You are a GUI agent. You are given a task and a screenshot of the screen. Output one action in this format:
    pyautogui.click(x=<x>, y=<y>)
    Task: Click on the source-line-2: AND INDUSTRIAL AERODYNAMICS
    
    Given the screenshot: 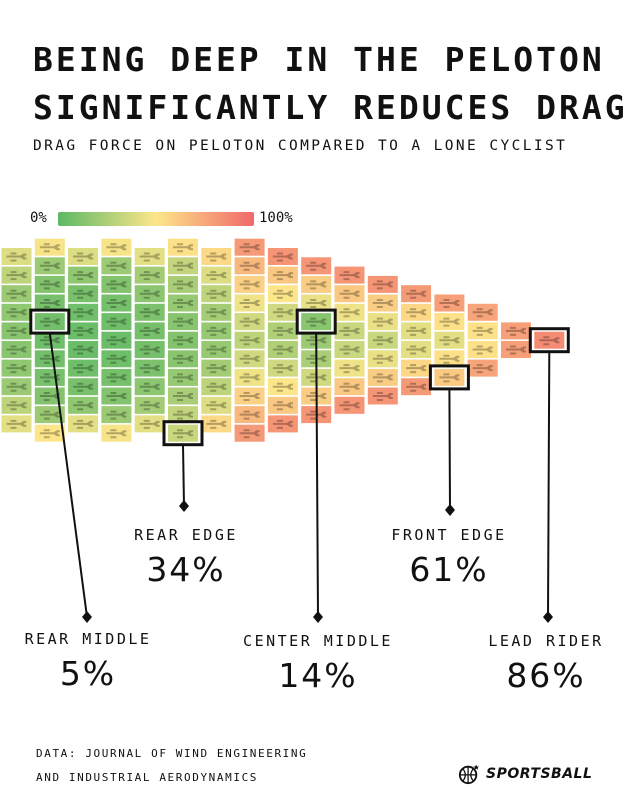 What is the action you would take?
    pyautogui.click(x=147, y=777)
    